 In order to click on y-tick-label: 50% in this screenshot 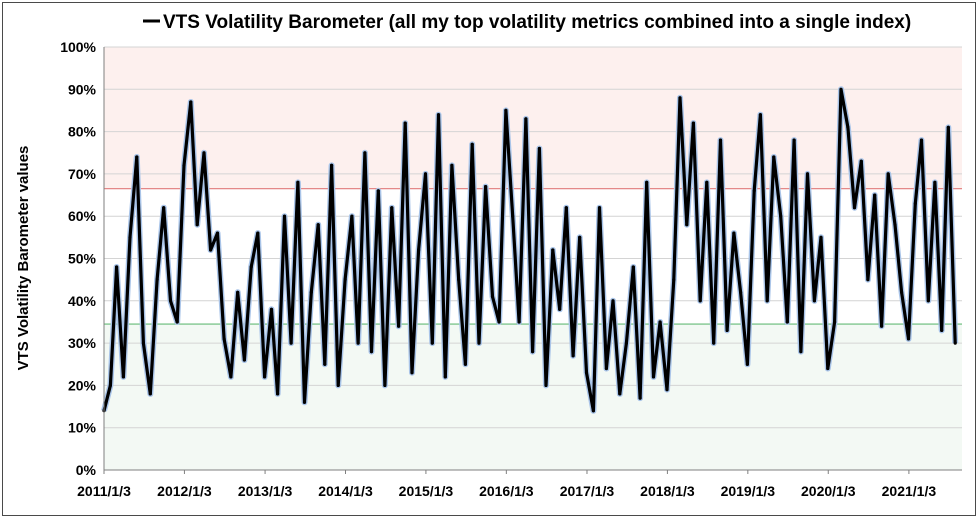, I will do `click(82, 259)`.